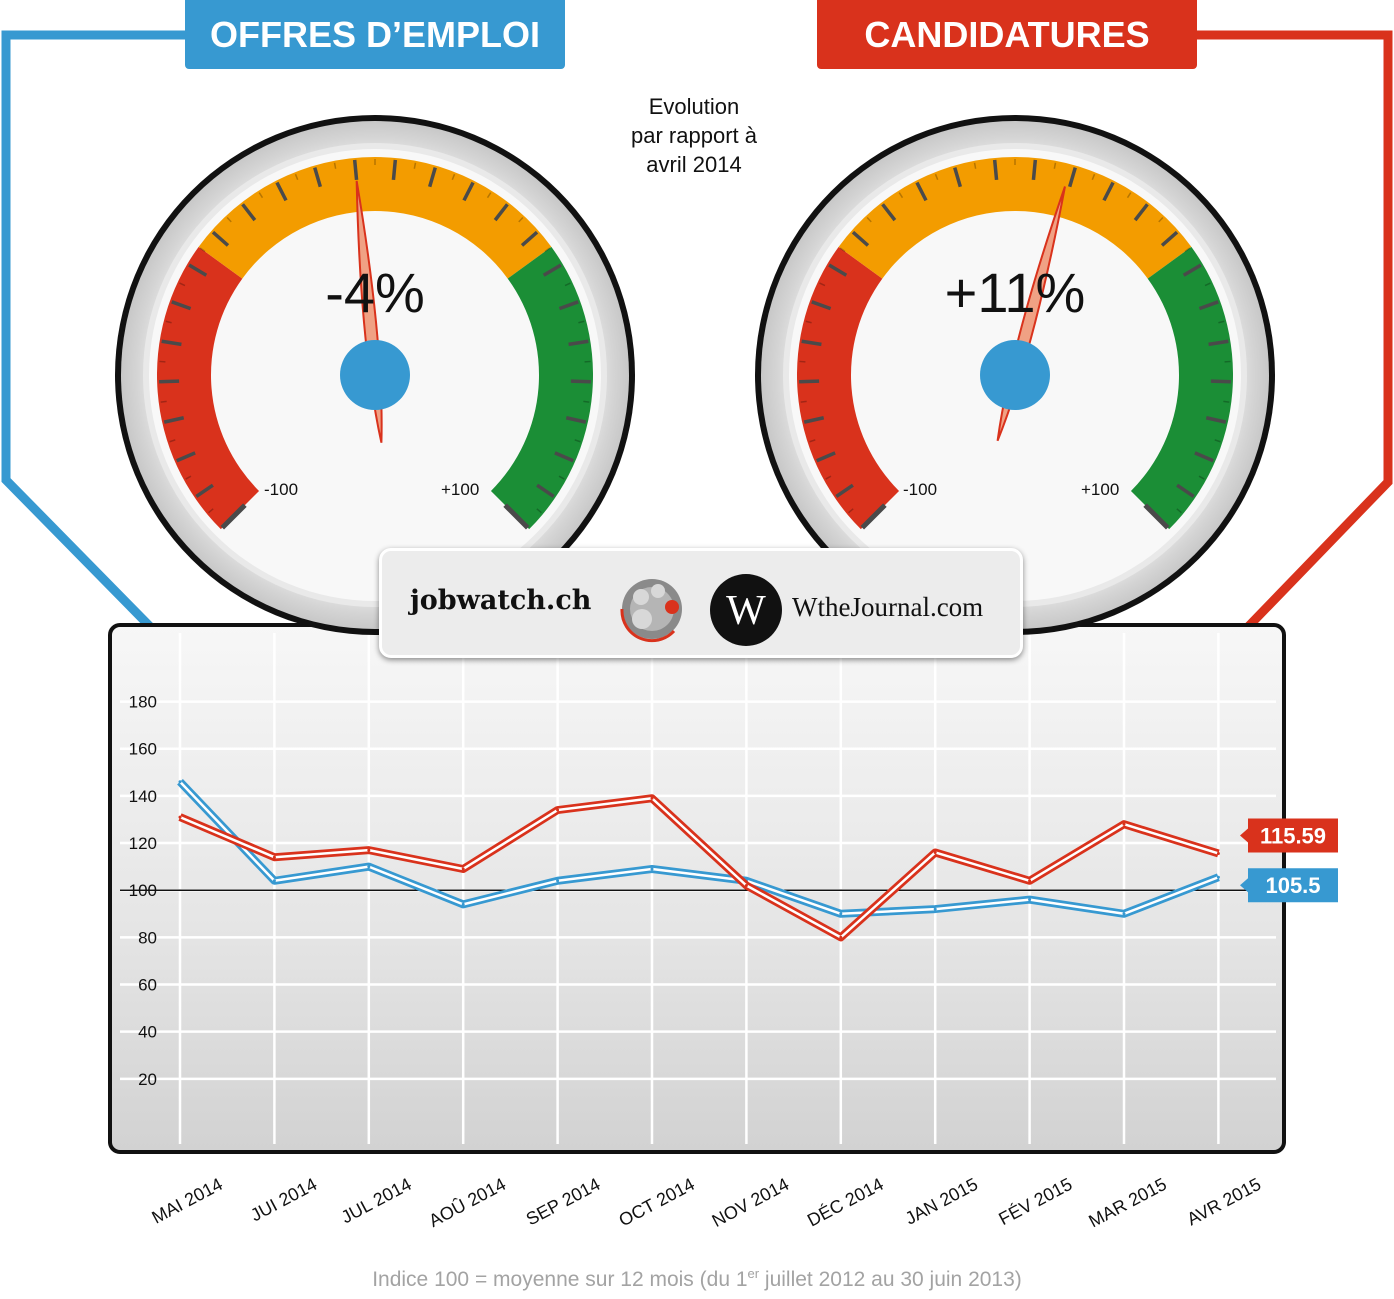 The height and width of the screenshot is (1299, 1394). What do you see at coordinates (1224, 1202) in the screenshot?
I see `x-tick-label: AVR 2015` at bounding box center [1224, 1202].